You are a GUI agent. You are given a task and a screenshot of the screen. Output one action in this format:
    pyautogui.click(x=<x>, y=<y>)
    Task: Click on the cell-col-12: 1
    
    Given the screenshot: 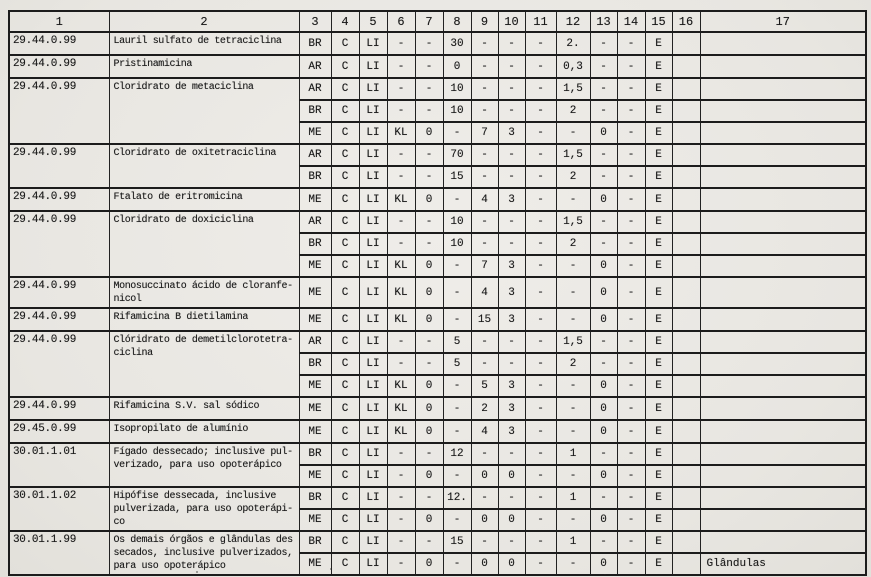 What is the action you would take?
    pyautogui.click(x=573, y=454)
    